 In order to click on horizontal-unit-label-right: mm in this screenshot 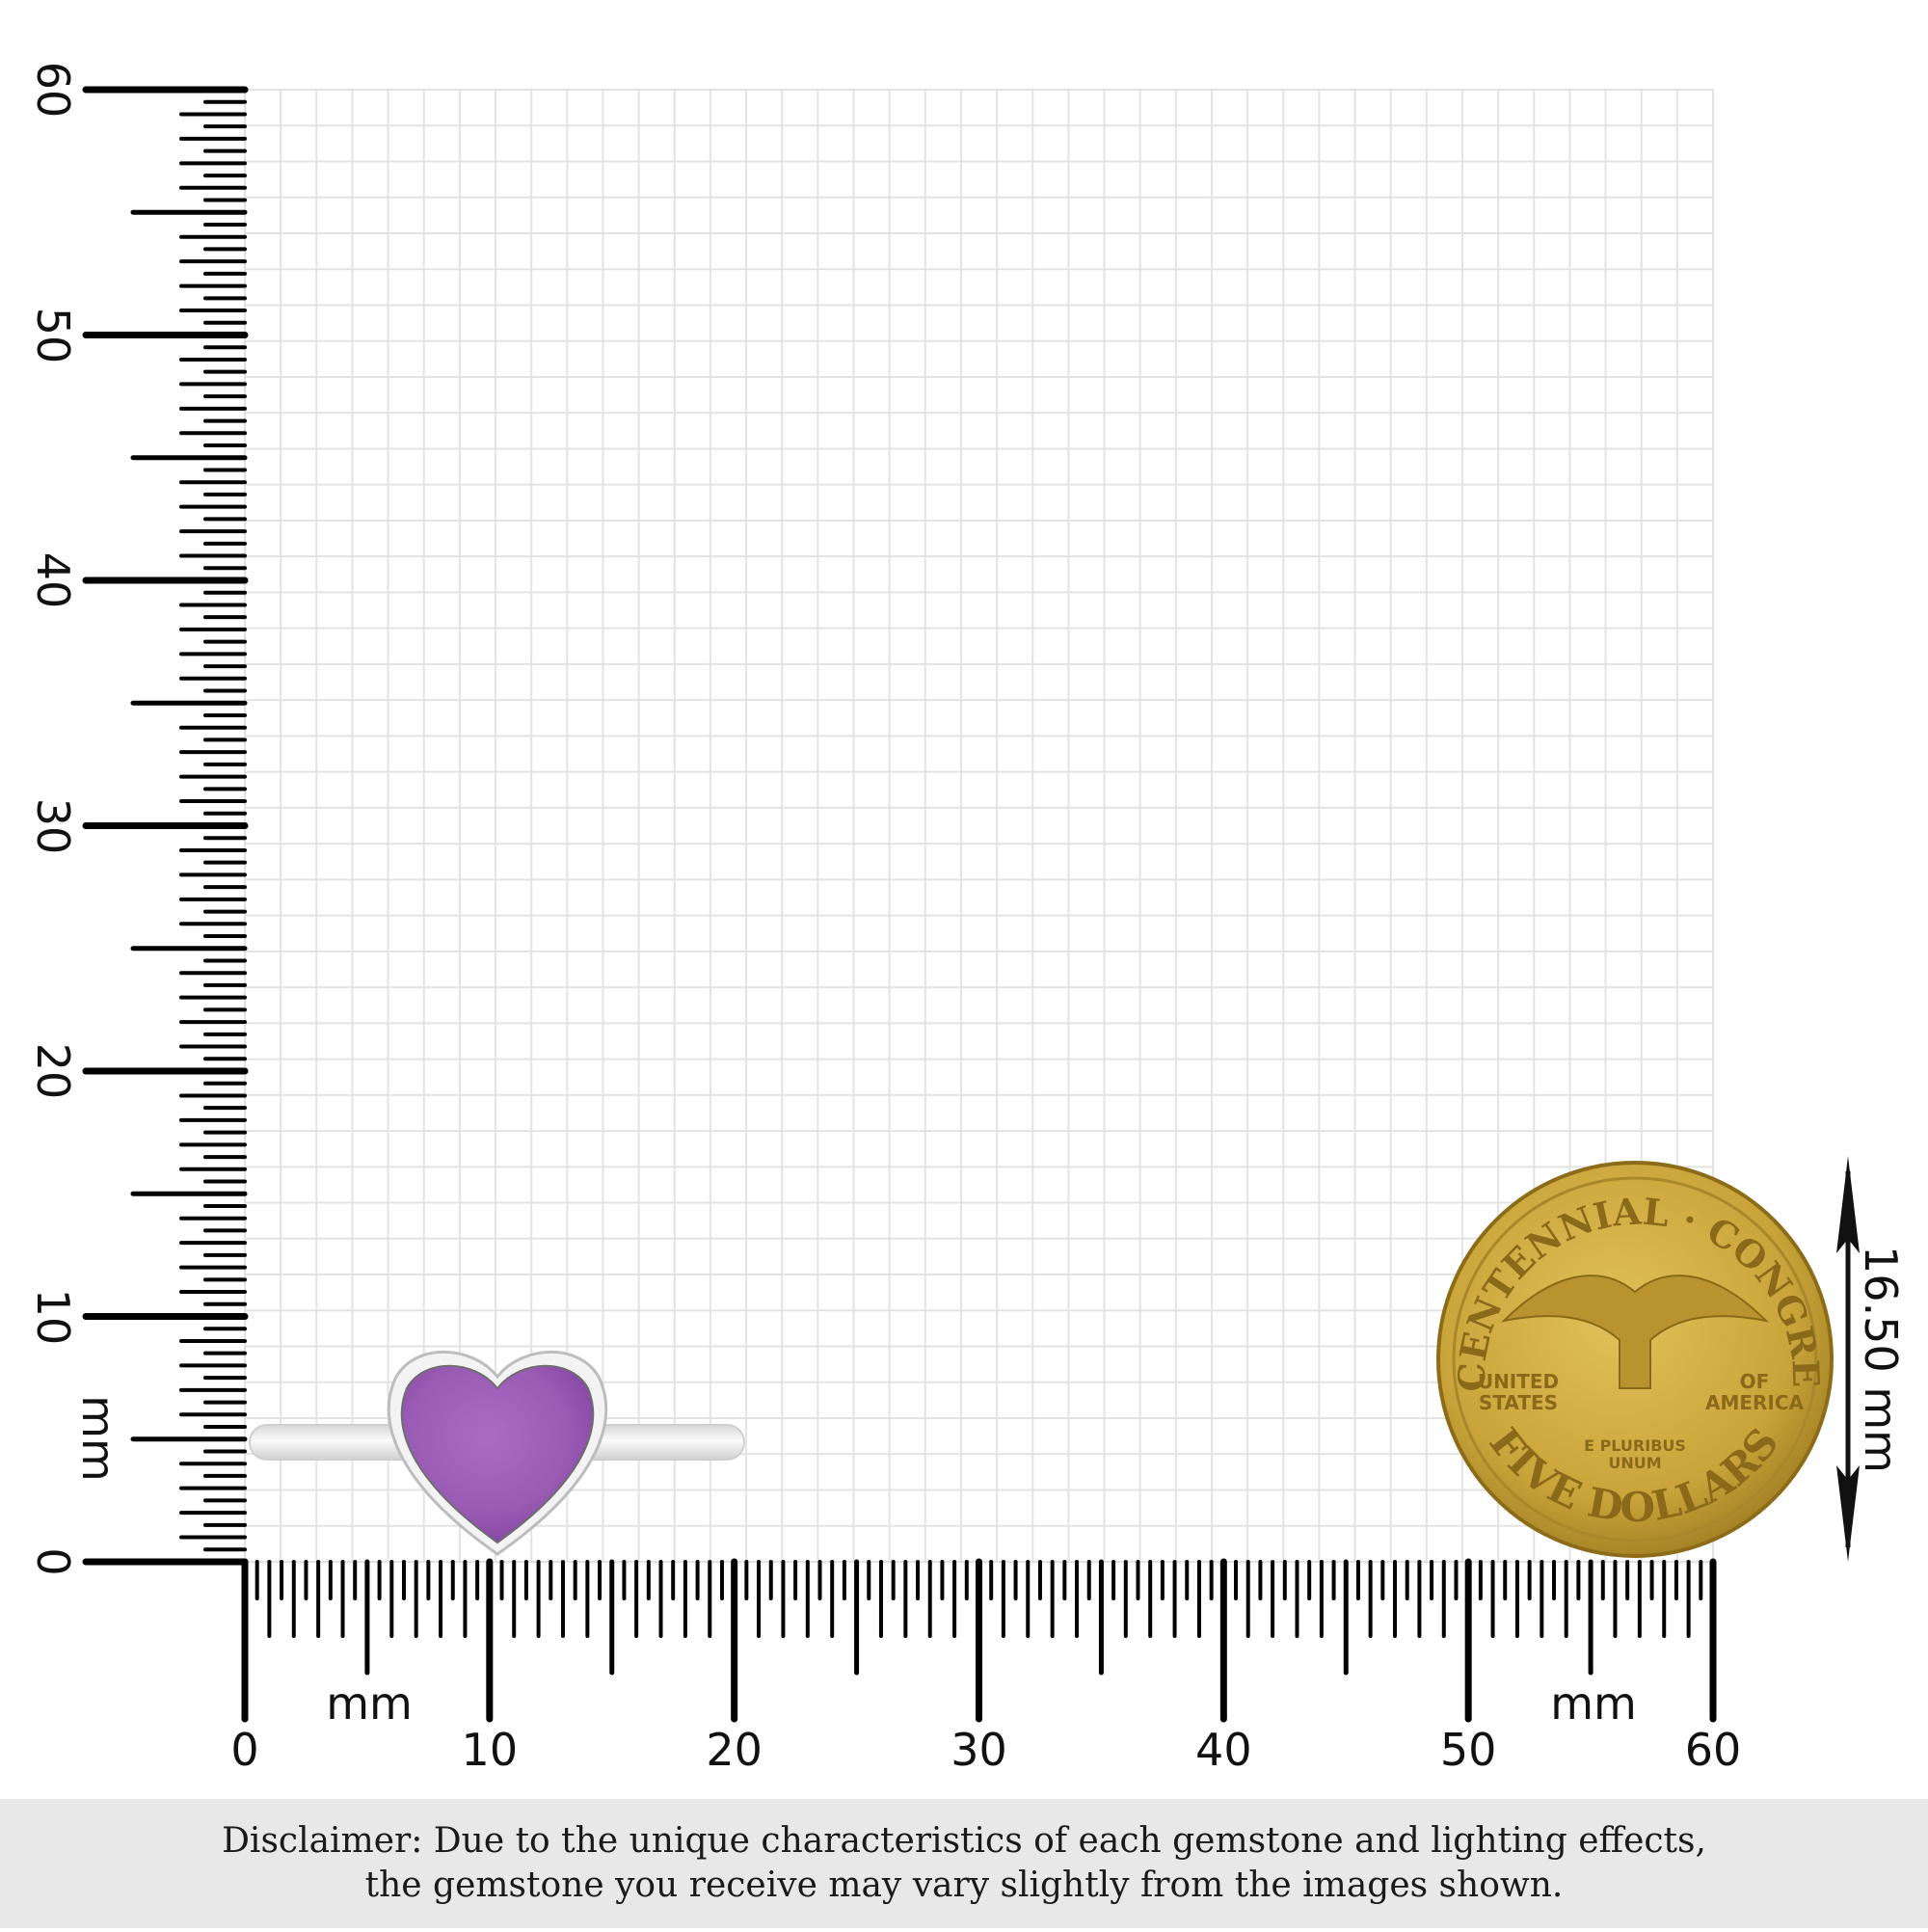, I will do `click(1593, 1704)`.